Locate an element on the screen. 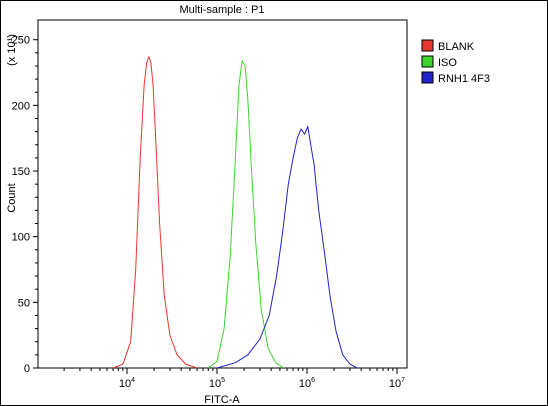 The image size is (548, 406). legend: BLANK ISO RNH1 4F3 is located at coordinates (455, 62).